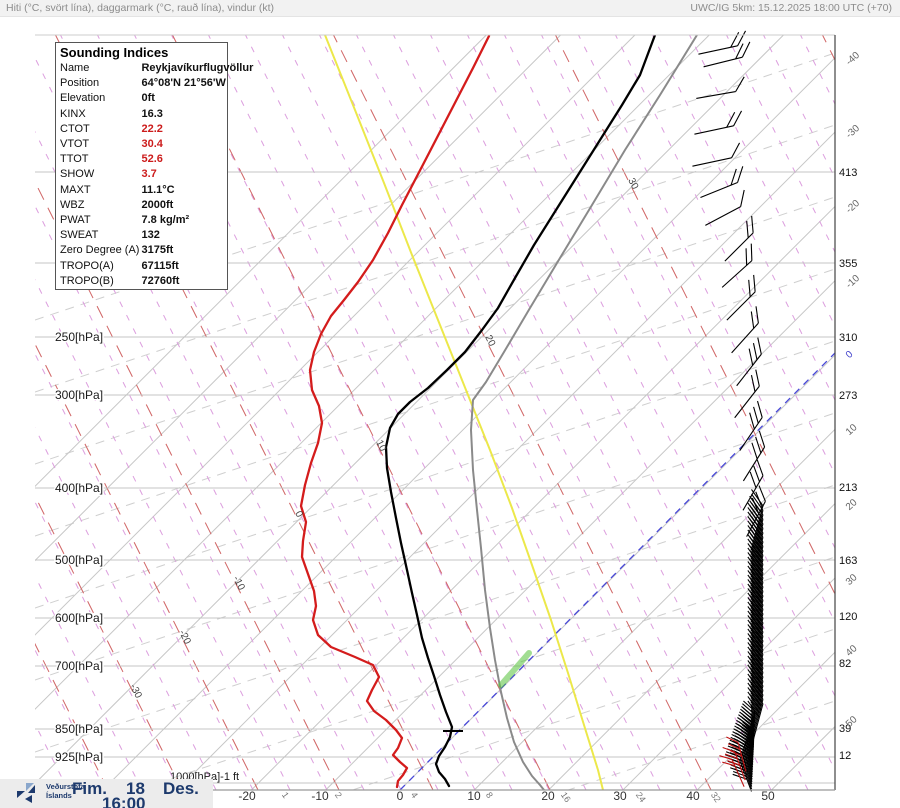 The image size is (900, 808). What do you see at coordinates (845, 756) in the screenshot?
I see `right-height-label: 12` at bounding box center [845, 756].